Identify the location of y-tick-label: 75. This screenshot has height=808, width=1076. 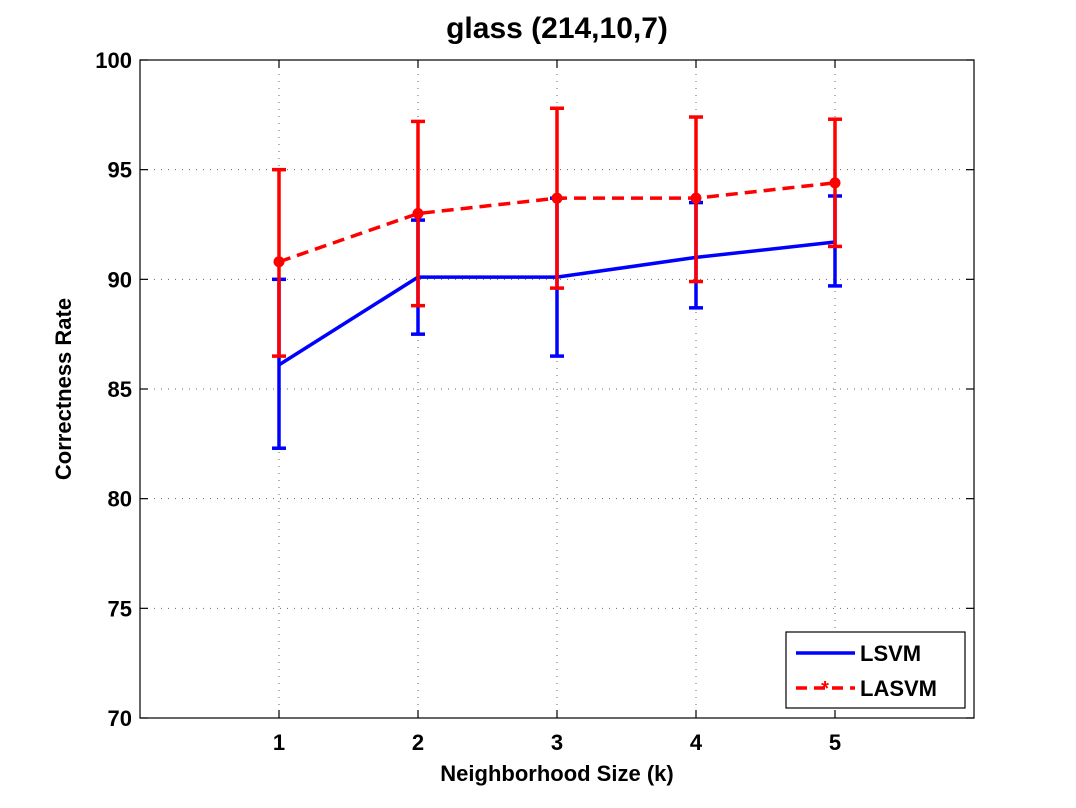
(120, 608).